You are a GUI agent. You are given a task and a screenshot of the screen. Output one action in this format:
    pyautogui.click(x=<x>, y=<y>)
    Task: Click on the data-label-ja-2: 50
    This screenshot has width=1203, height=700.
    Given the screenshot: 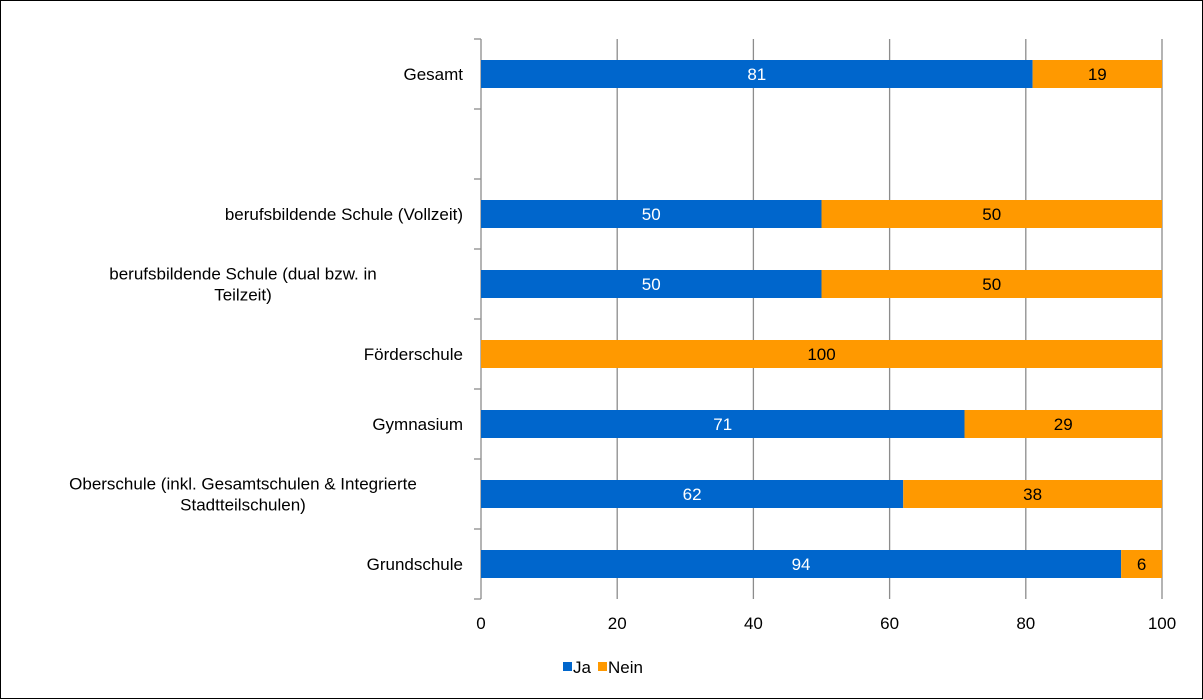 What is the action you would take?
    pyautogui.click(x=651, y=214)
    